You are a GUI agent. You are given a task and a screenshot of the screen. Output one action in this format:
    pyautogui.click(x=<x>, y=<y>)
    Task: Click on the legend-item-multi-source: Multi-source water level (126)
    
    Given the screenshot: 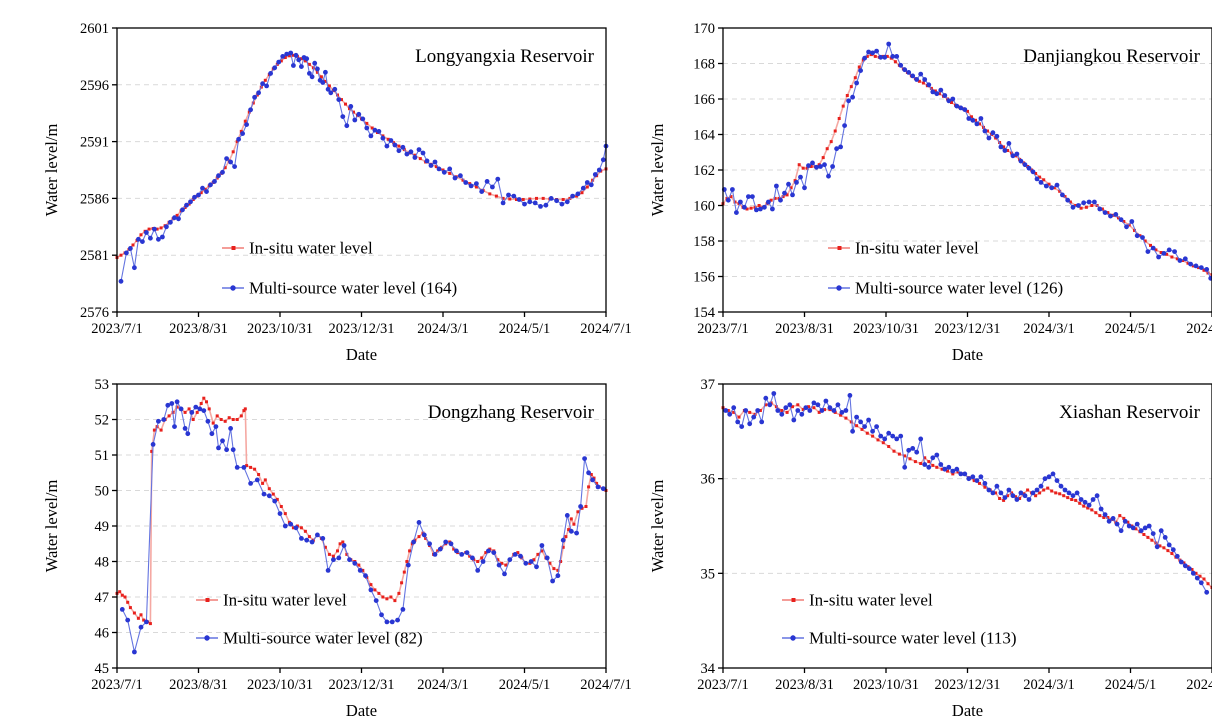 What is the action you would take?
    pyautogui.click(x=945, y=288)
    